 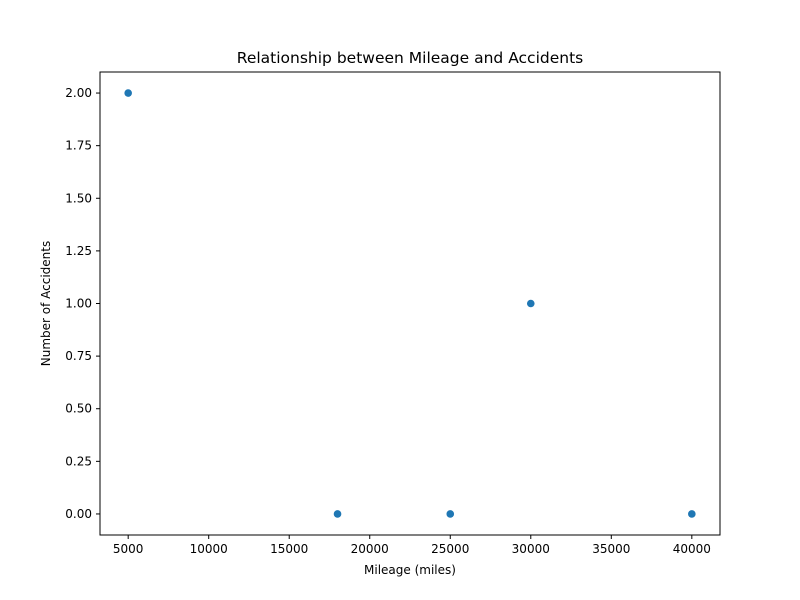 I want to click on y-axis: 0.00 0.25 0.50 0.75 1.00 1.25 1.50 1.75 2.00, so click(x=82, y=303).